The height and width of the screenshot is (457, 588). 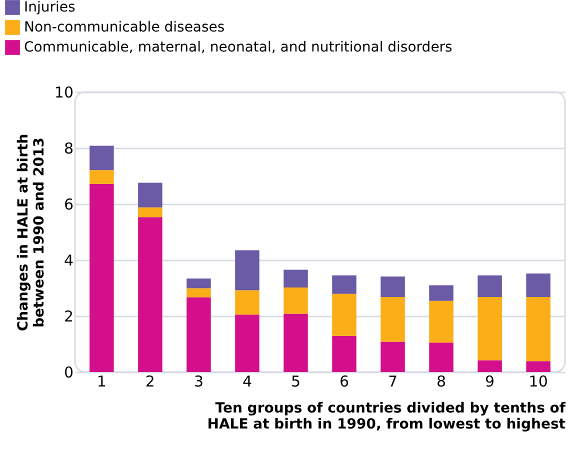 I want to click on x-axis-title: Ten groups of countries divided by tenths of HALE at birth in 1990, from lowest to highest, so click(x=386, y=416).